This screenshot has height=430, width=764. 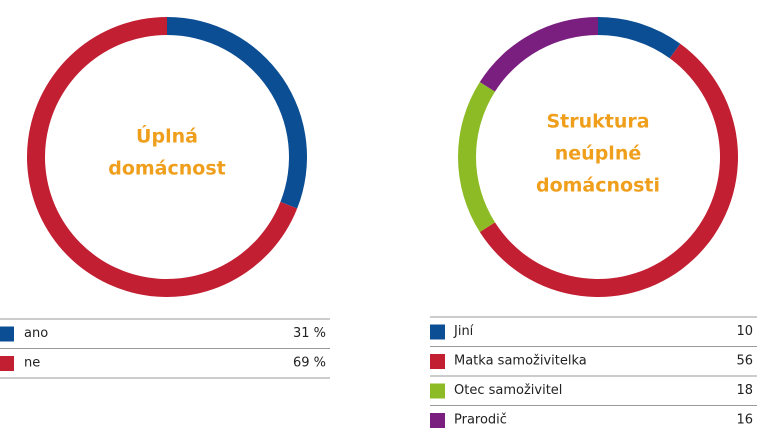 What do you see at coordinates (36, 333) in the screenshot?
I see `legend-label: ano` at bounding box center [36, 333].